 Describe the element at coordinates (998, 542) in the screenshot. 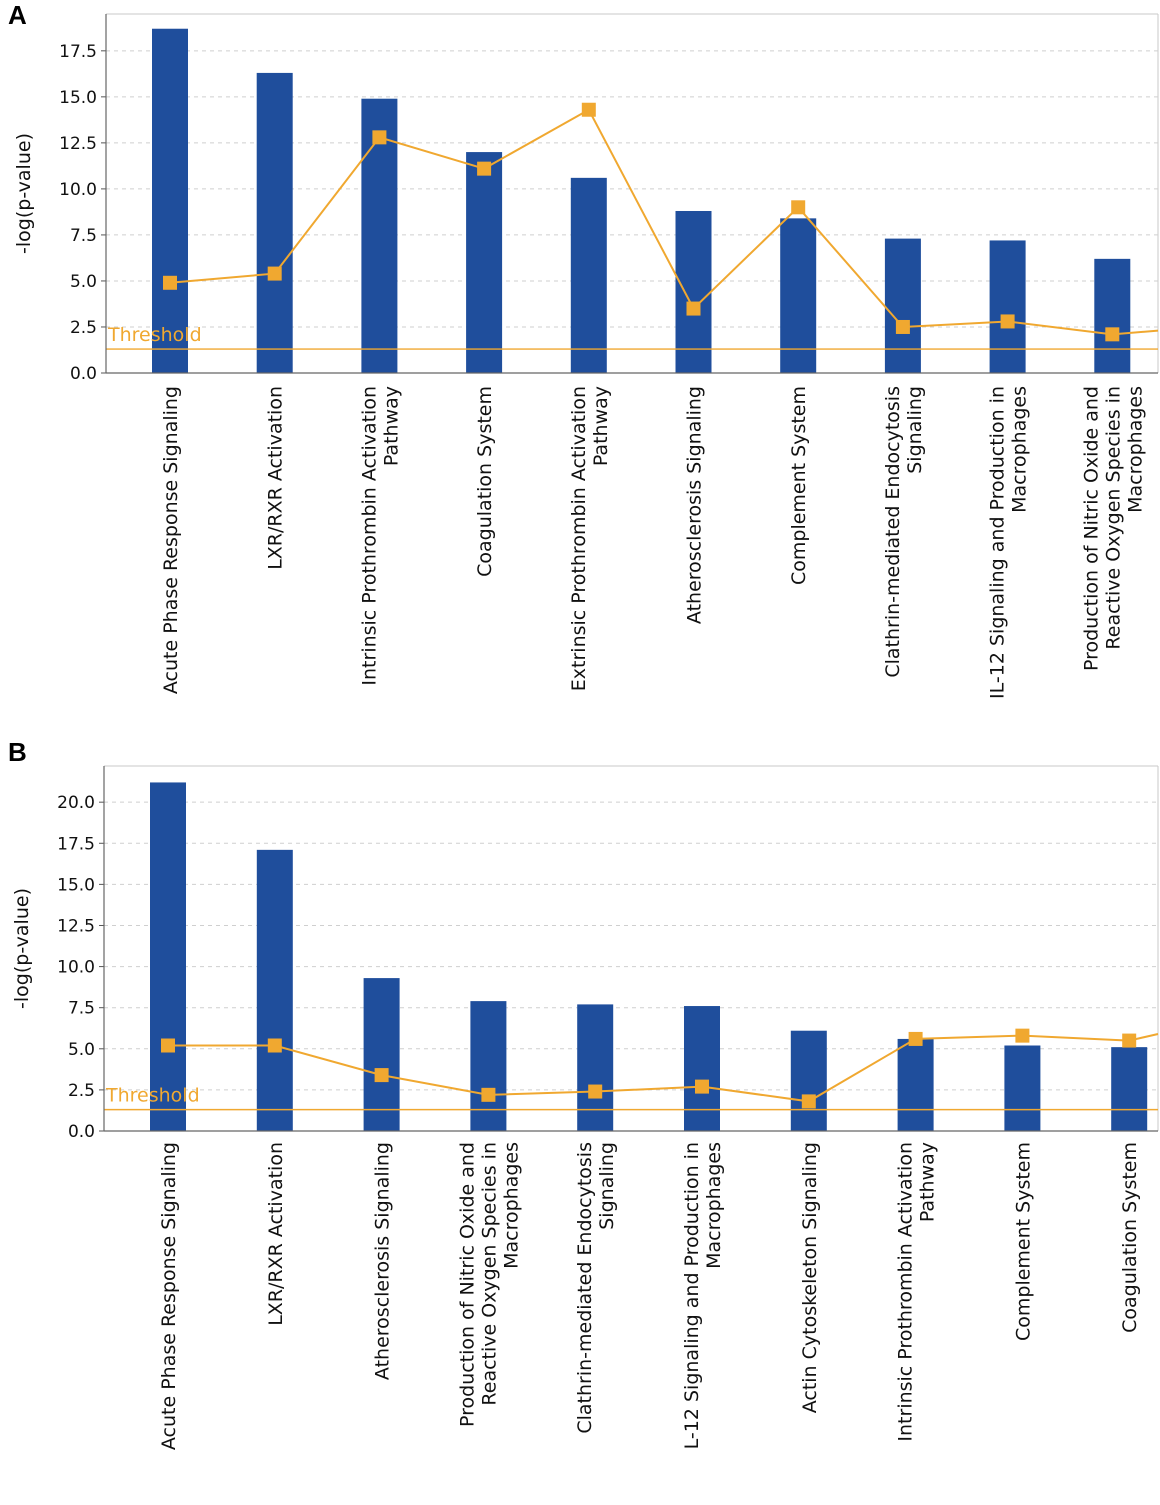

I see `x-tick-label: IL-12 Signaling and Production in` at that location.